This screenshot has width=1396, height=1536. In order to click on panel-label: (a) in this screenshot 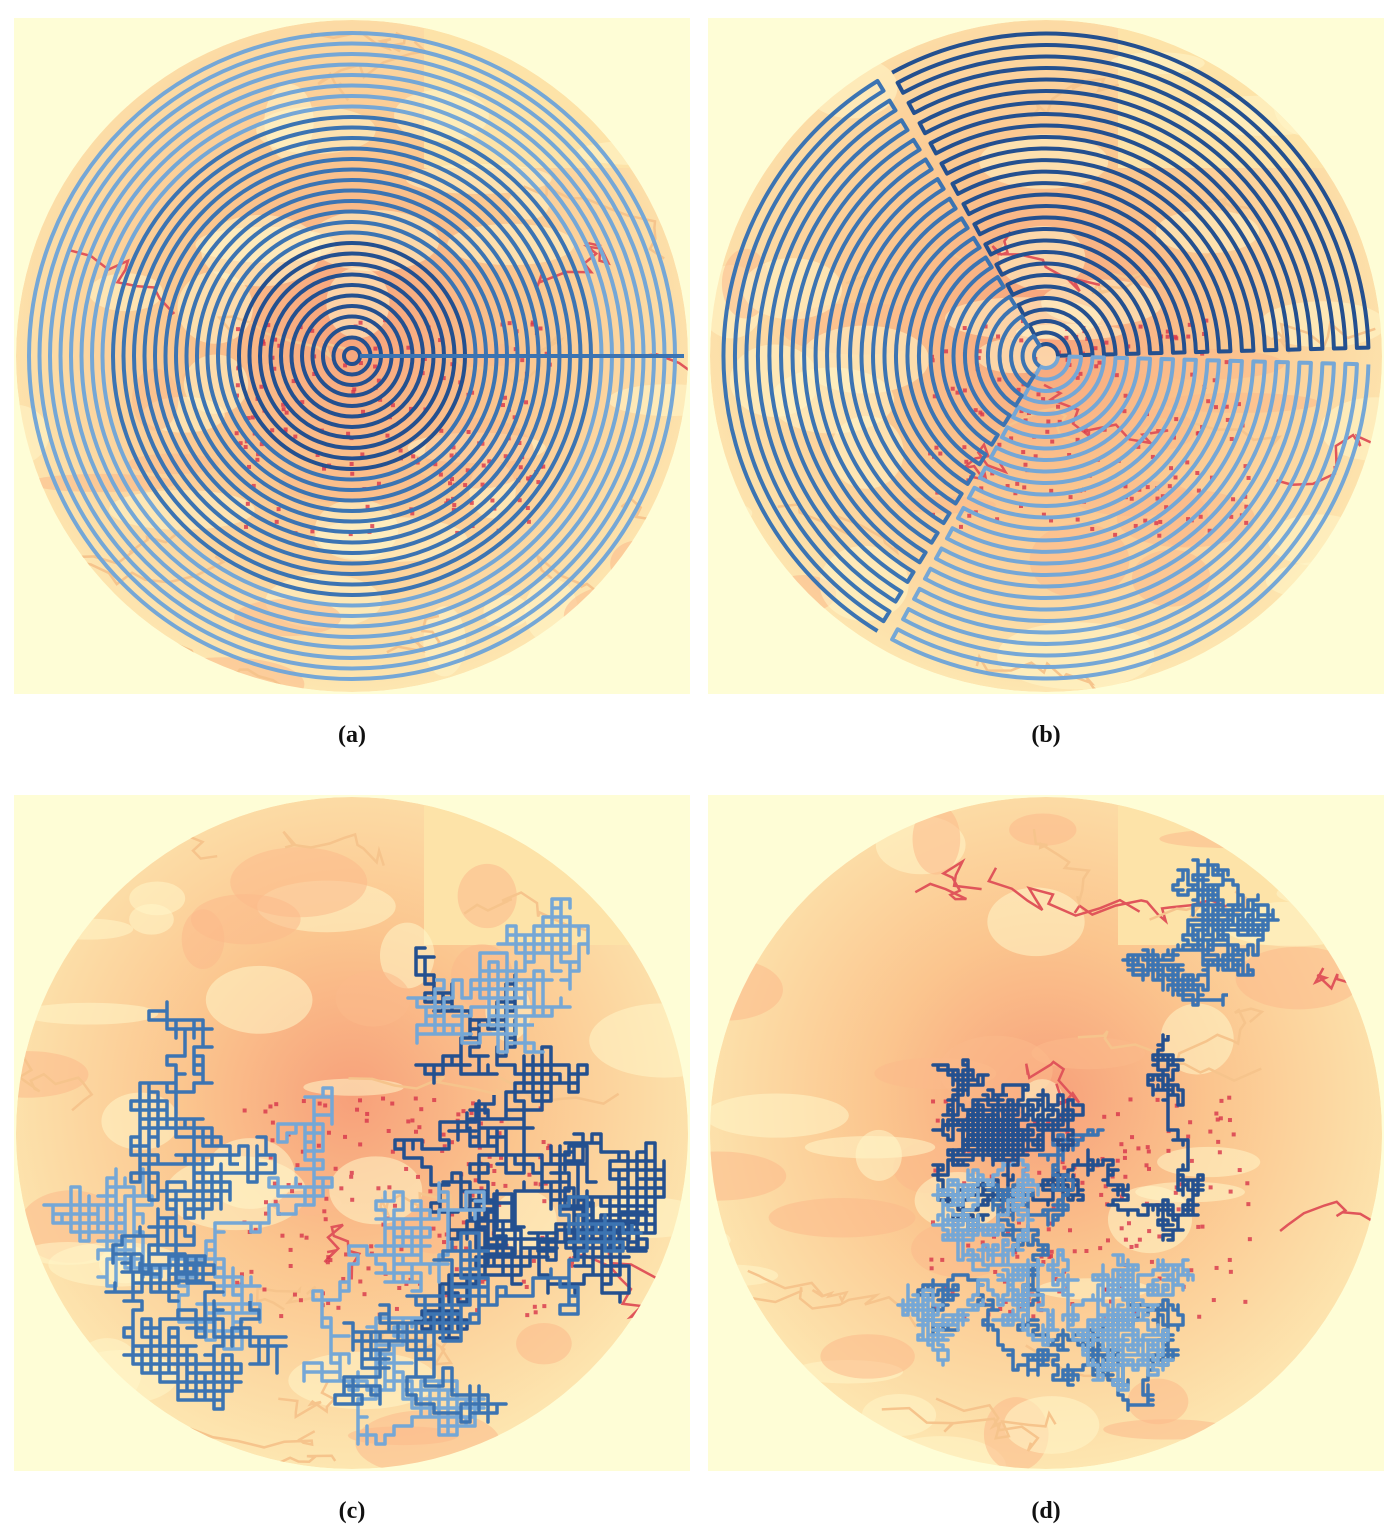, I will do `click(352, 735)`.